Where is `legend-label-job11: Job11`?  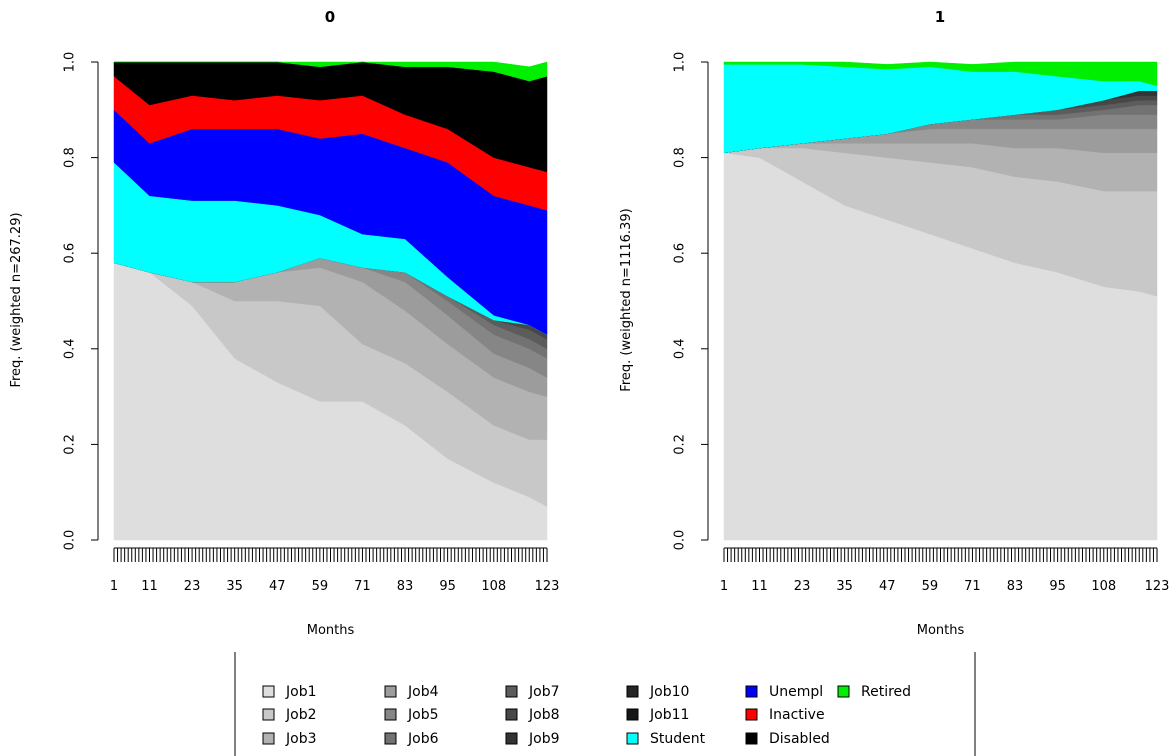 legend-label-job11: Job11 is located at coordinates (669, 715).